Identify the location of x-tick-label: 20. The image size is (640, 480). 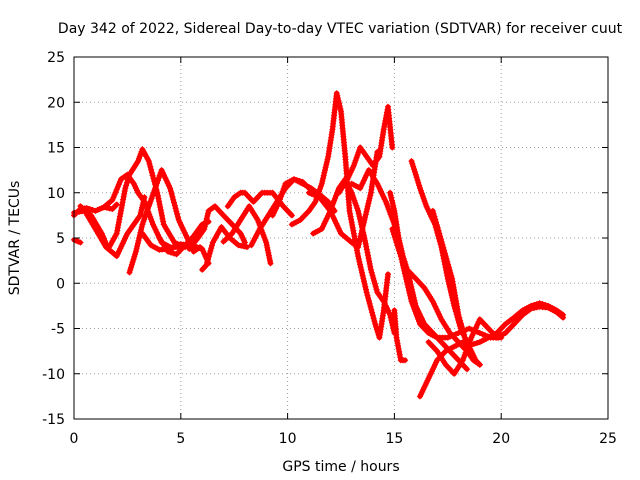
(501, 439).